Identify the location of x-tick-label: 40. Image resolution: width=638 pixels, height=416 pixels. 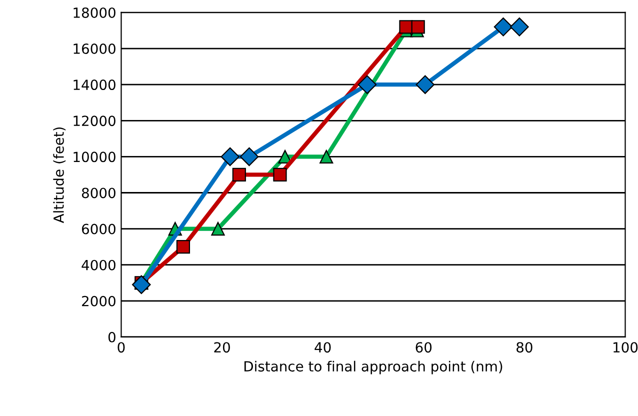
(322, 347).